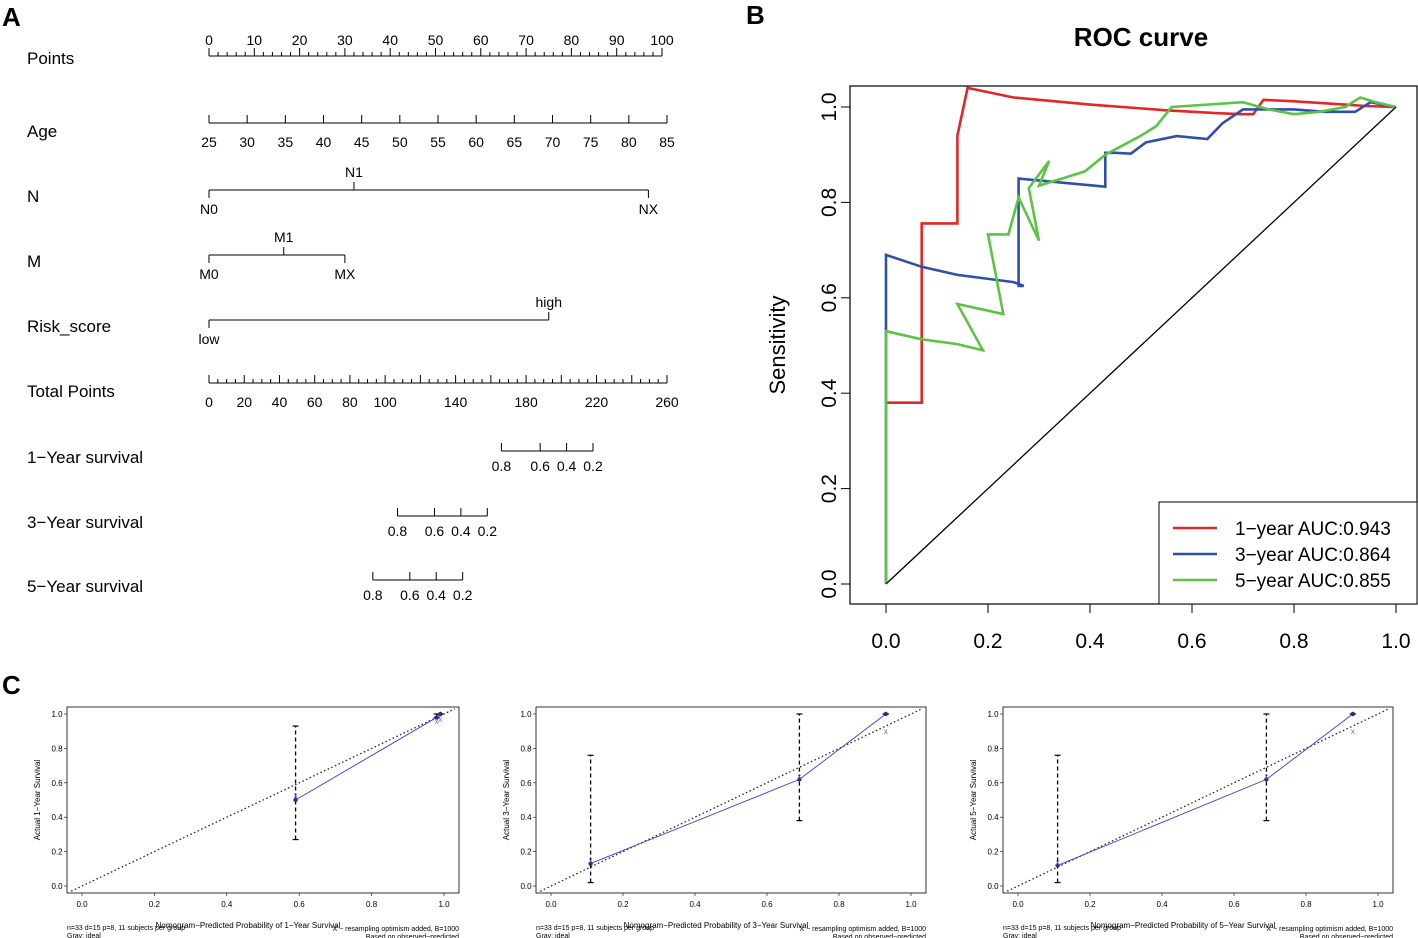 This screenshot has width=1418, height=938. I want to click on age-tick-label: 70, so click(553, 142).